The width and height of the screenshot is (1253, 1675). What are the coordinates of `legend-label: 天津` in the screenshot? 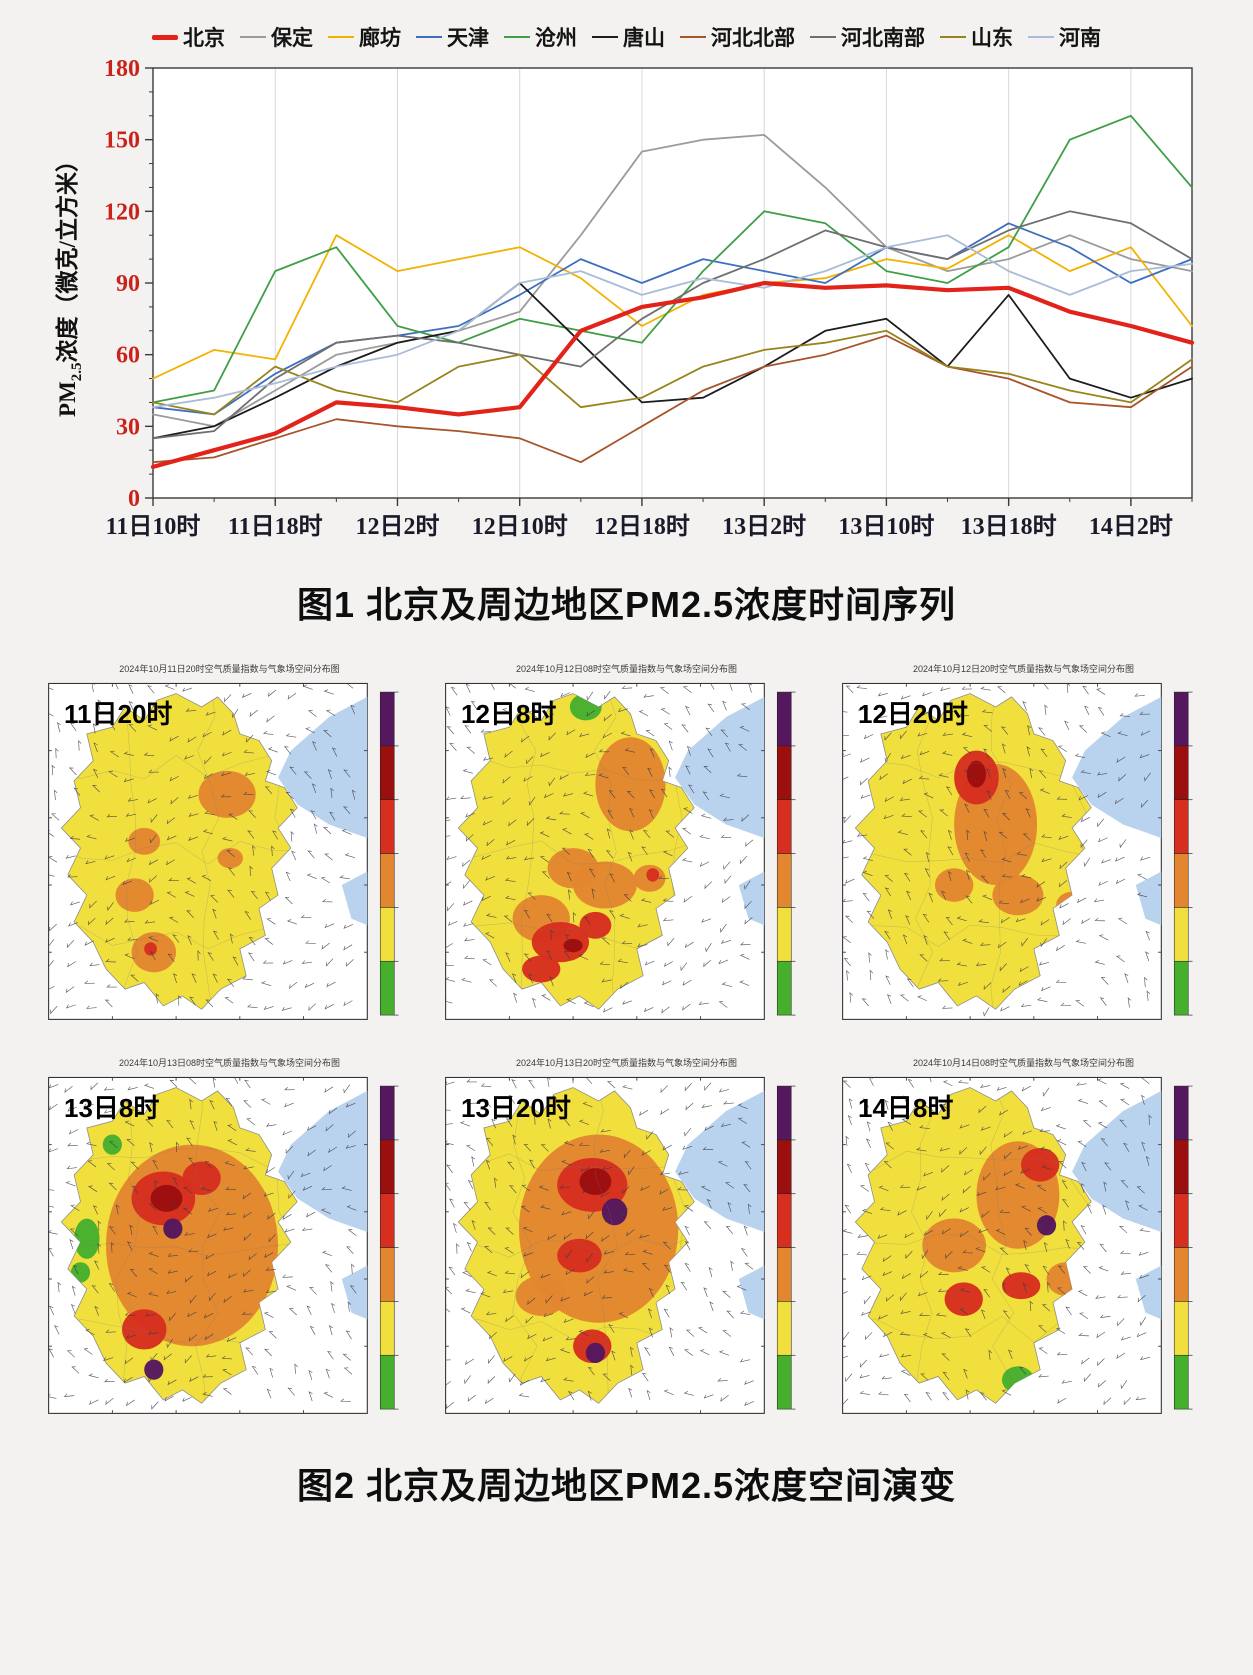 It's located at (468, 38).